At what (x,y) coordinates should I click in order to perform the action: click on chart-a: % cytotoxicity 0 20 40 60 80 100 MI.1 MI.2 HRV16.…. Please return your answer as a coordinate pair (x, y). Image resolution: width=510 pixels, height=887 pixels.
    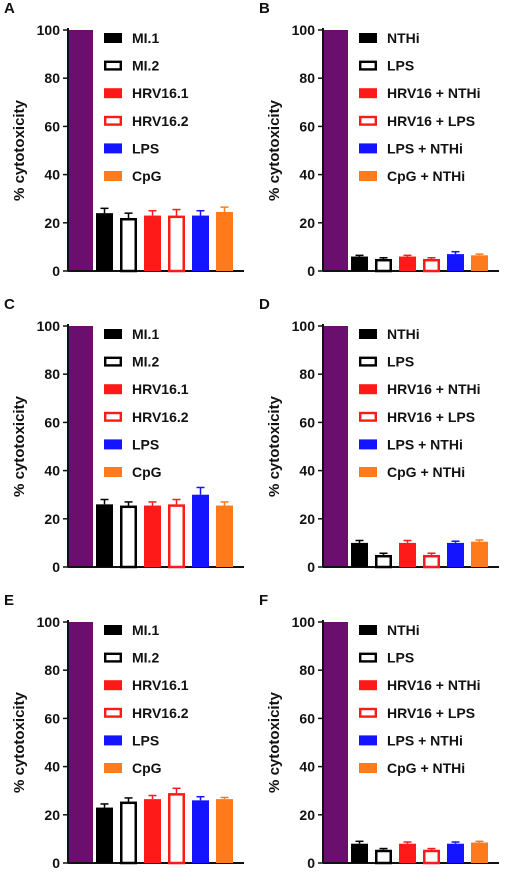
    Looking at the image, I should click on (127, 150).